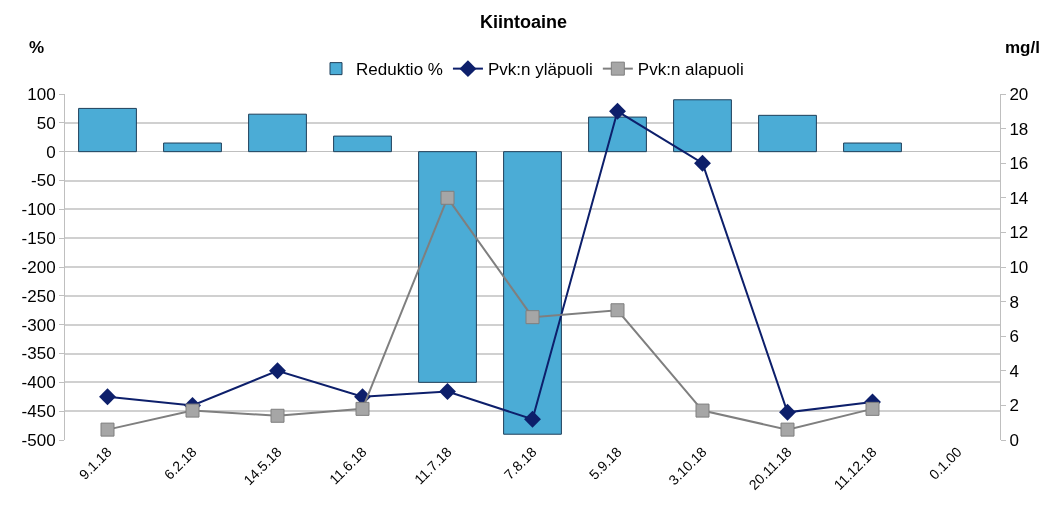  What do you see at coordinates (38, 267) in the screenshot?
I see `y-tick-label: -200` at bounding box center [38, 267].